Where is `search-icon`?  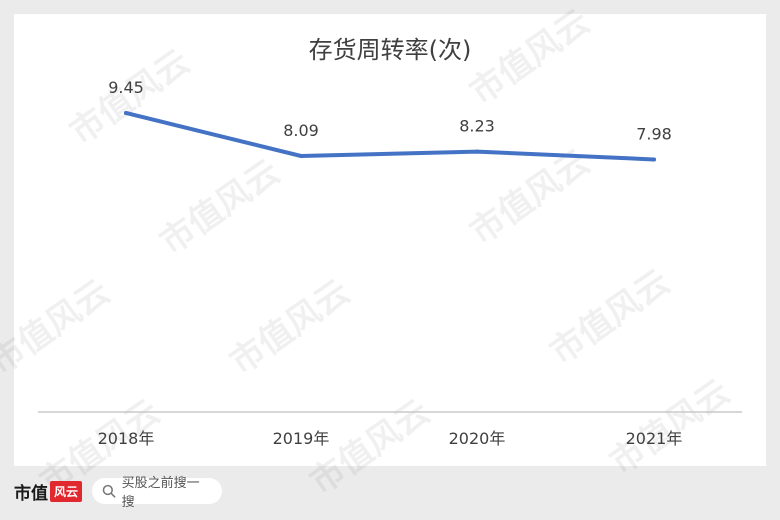 search-icon is located at coordinates (109, 491).